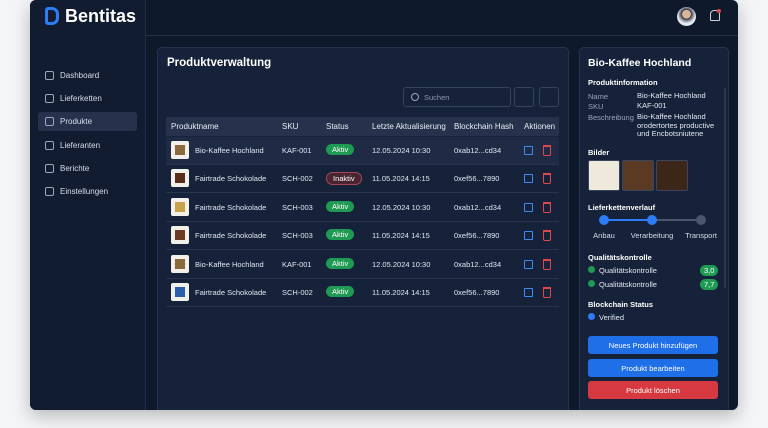  Describe the element at coordinates (409, 126) in the screenshot. I see `column-header: Letzte Aktualisierung` at that location.